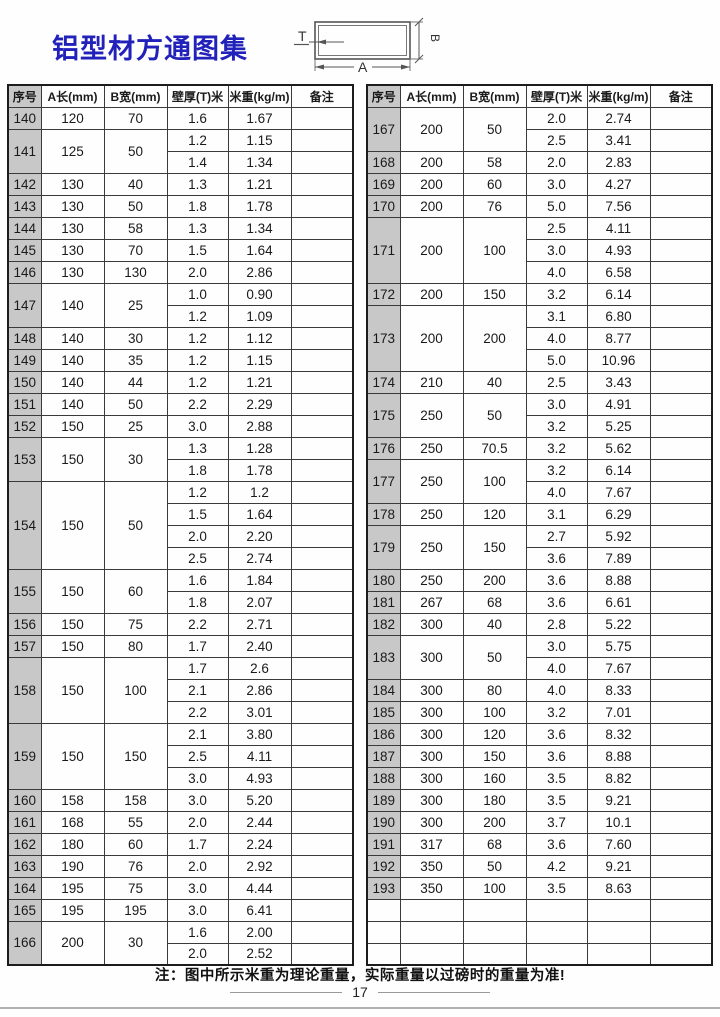 This screenshot has width=720, height=1017. What do you see at coordinates (259, 954) in the screenshot?
I see `weight-cell: 2.52` at bounding box center [259, 954].